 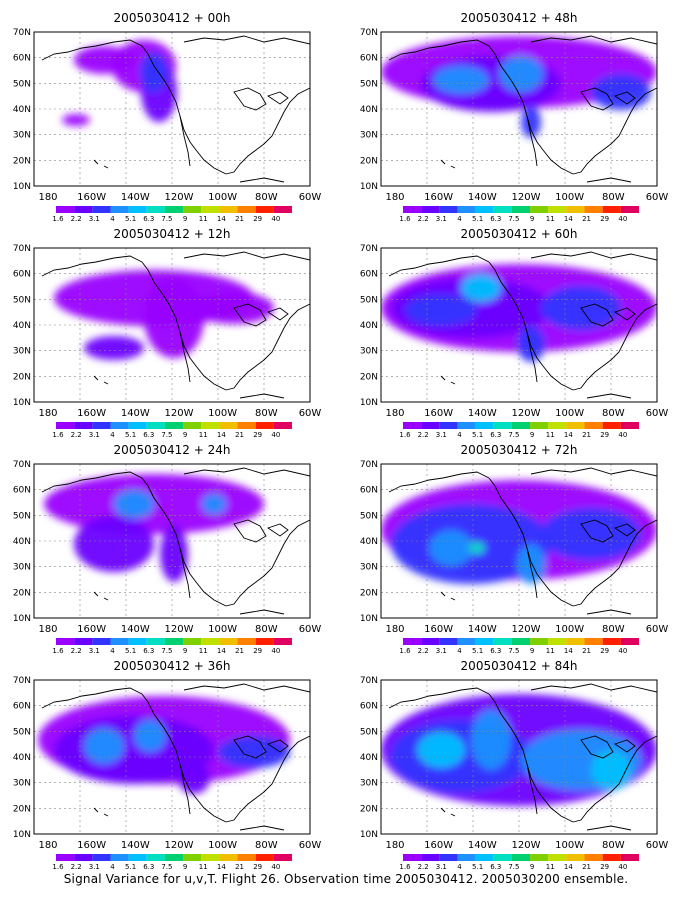 What do you see at coordinates (569, 629) in the screenshot?
I see `longitude-label: 100W` at bounding box center [569, 629].